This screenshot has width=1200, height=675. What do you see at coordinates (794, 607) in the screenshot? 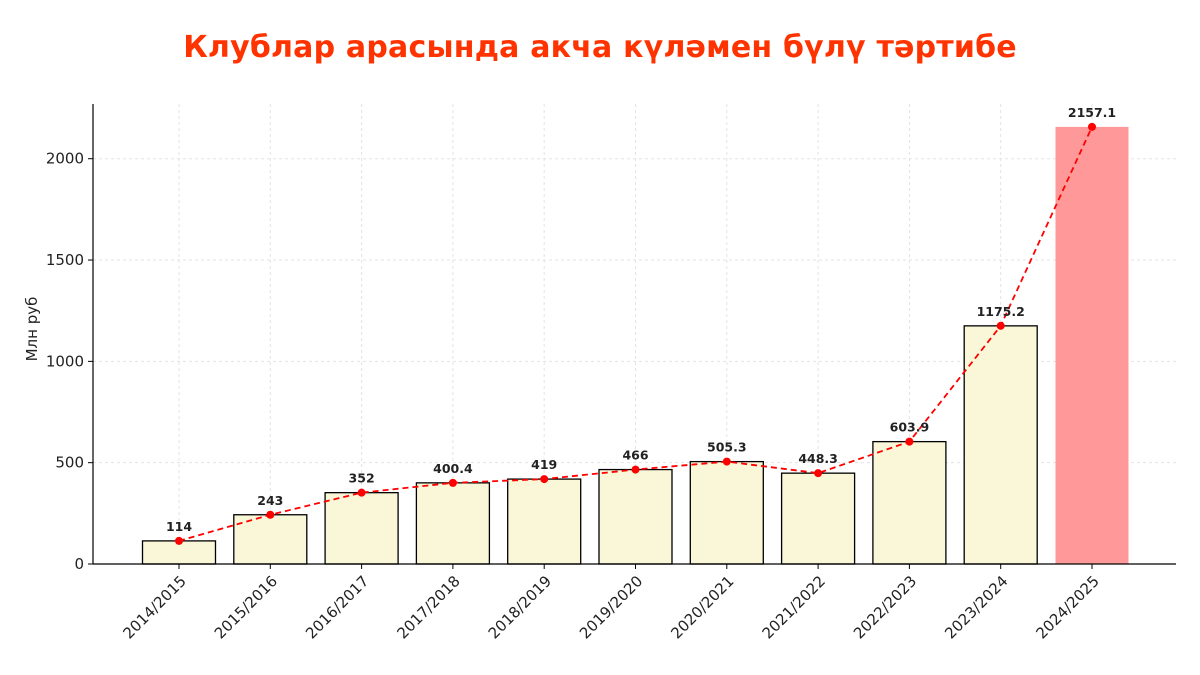
I see `x-tick-label: 2021/2022` at bounding box center [794, 607].